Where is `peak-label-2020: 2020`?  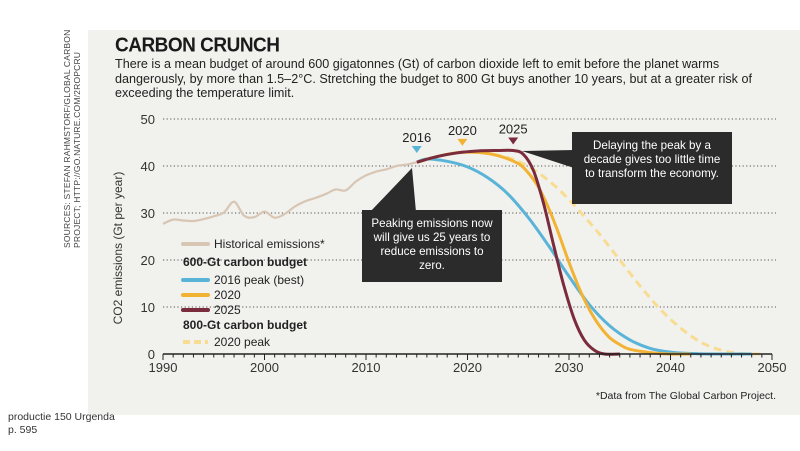
peak-label-2020: 2020 is located at coordinates (462, 130).